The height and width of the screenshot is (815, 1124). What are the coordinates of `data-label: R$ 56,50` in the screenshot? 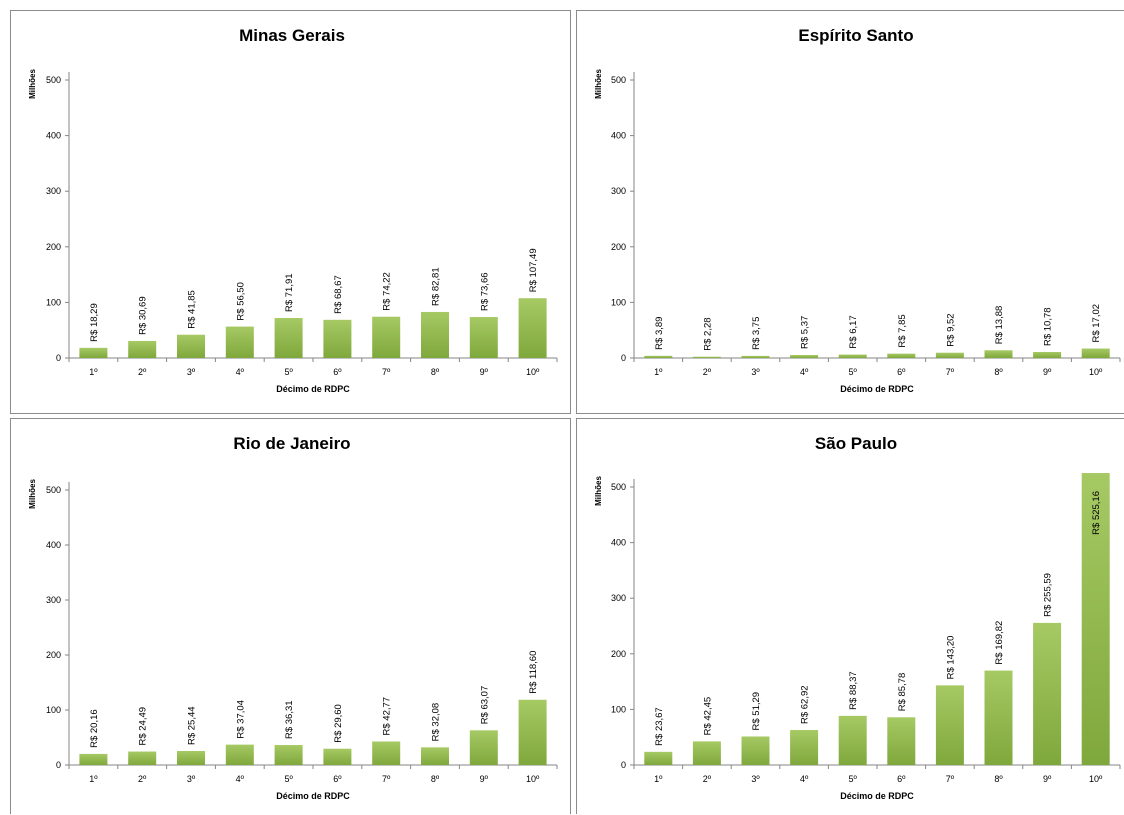 It's located at (240, 301).